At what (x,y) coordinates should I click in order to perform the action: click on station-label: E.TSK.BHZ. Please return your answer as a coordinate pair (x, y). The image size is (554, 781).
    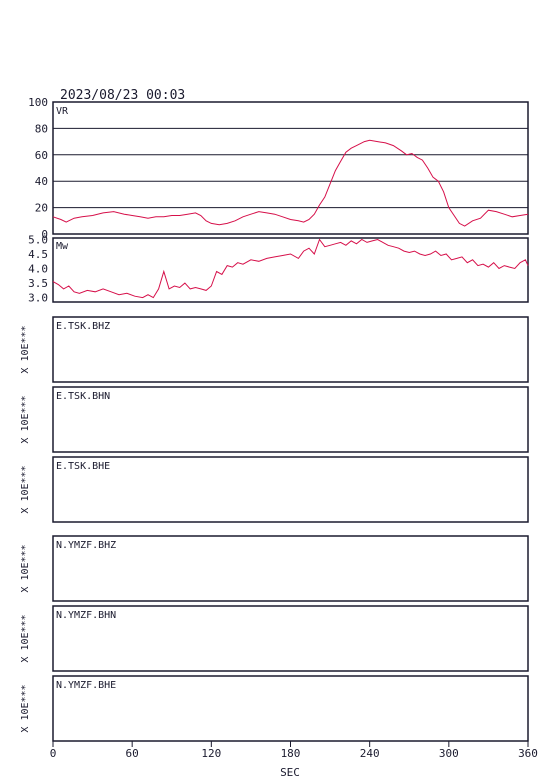
    Looking at the image, I should click on (83, 326).